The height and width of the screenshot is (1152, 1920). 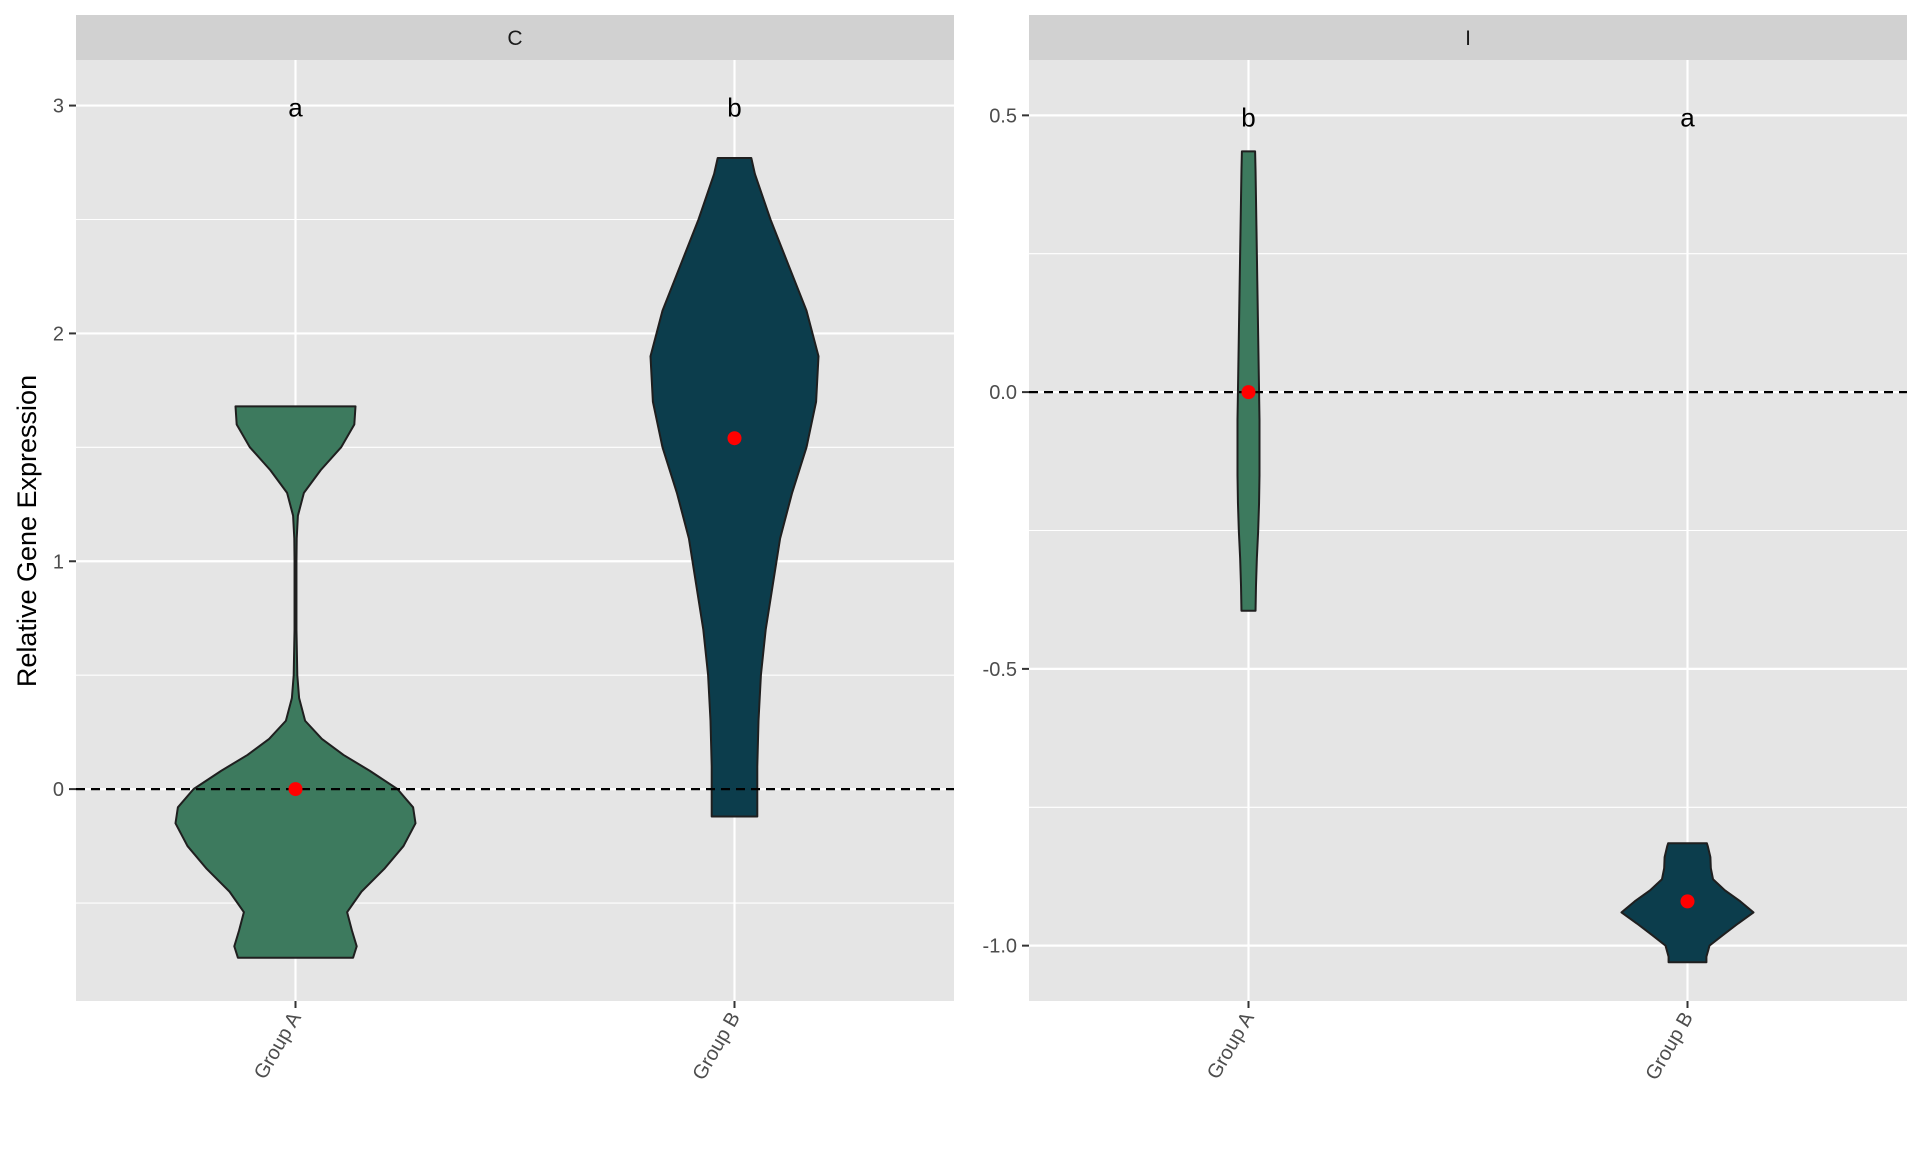 What do you see at coordinates (1003, 393) in the screenshot?
I see `y-tick-label: 0.0` at bounding box center [1003, 393].